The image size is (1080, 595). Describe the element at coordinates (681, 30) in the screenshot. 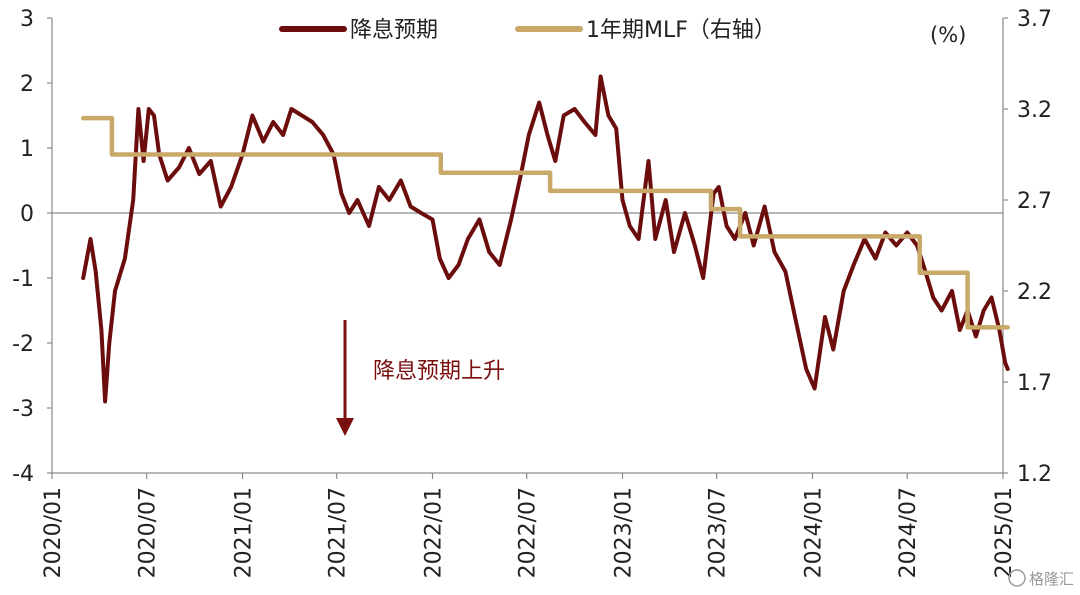

I see `legend-label-mlf-1y: 1年期MLF（右轴）` at that location.